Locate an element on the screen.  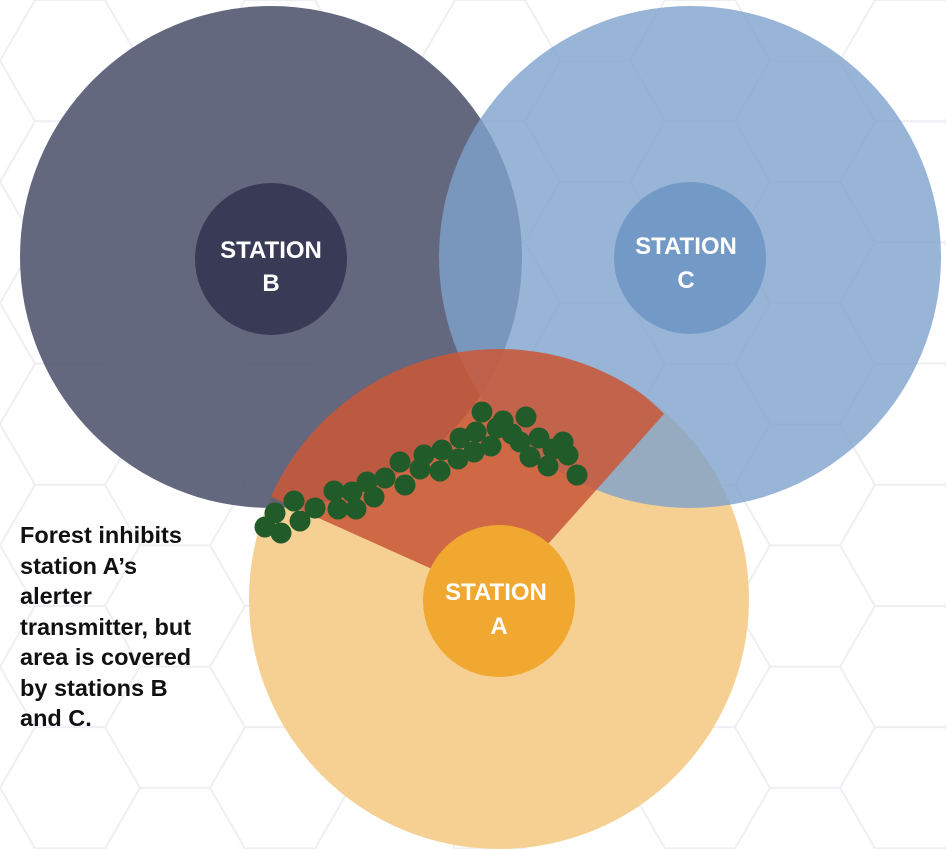
station-a-label-line1: STATION is located at coordinates (496, 592).